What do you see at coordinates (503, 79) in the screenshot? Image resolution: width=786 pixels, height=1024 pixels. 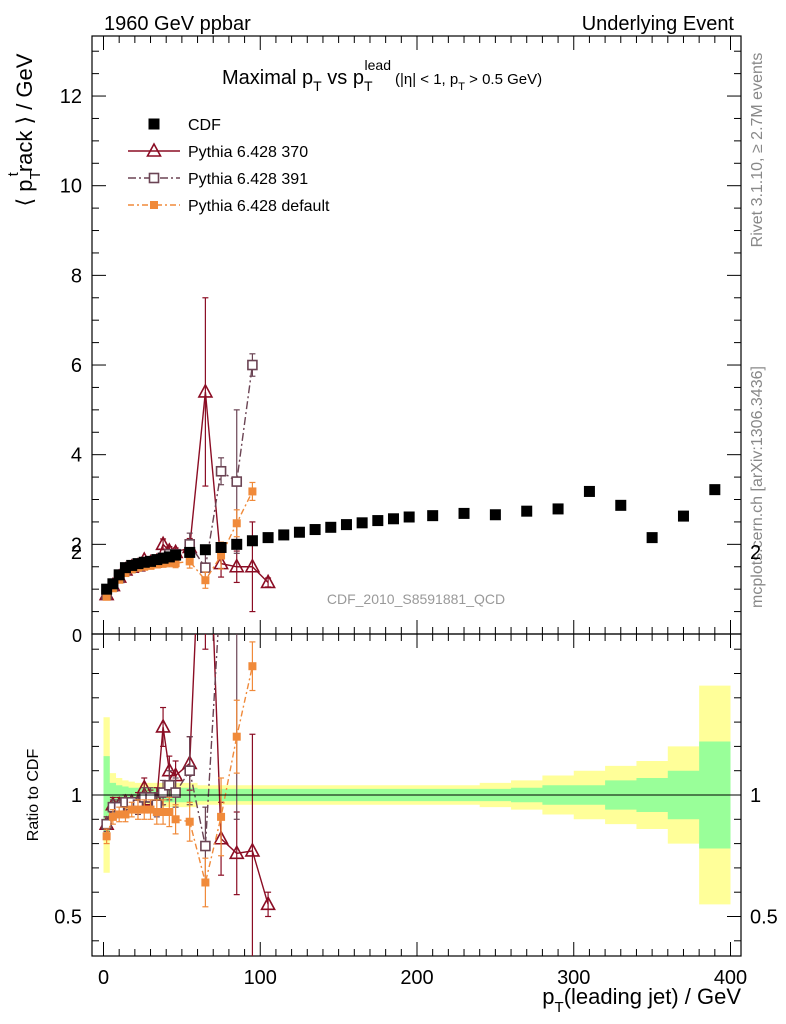 I see `title-cond-end: > 0.5 GeV)` at bounding box center [503, 79].